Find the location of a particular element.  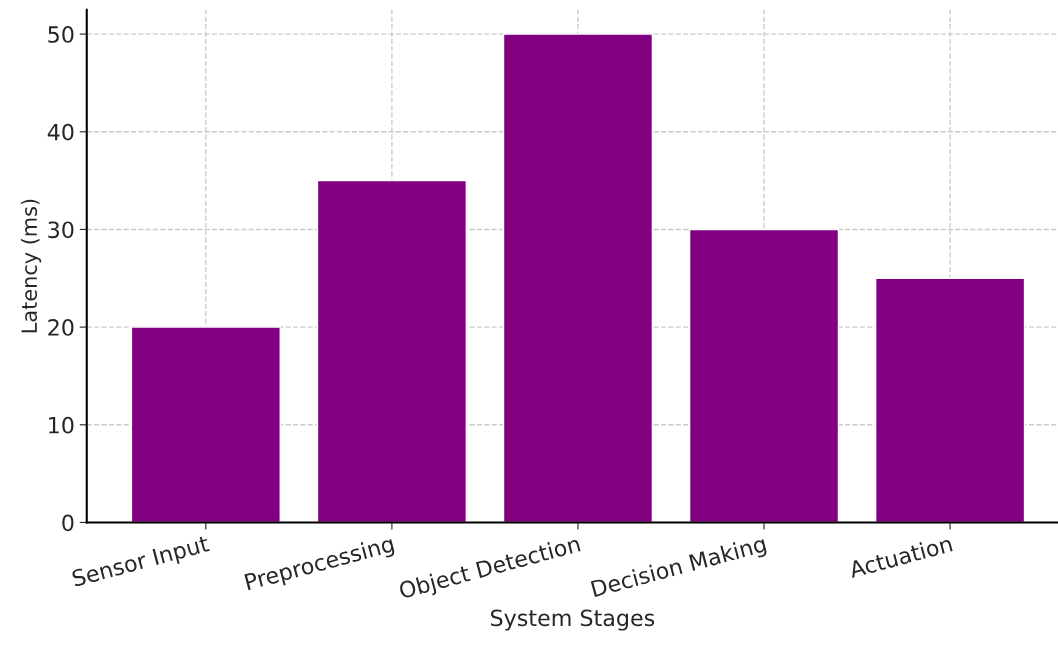

y-tick-label: 50 is located at coordinates (61, 34).